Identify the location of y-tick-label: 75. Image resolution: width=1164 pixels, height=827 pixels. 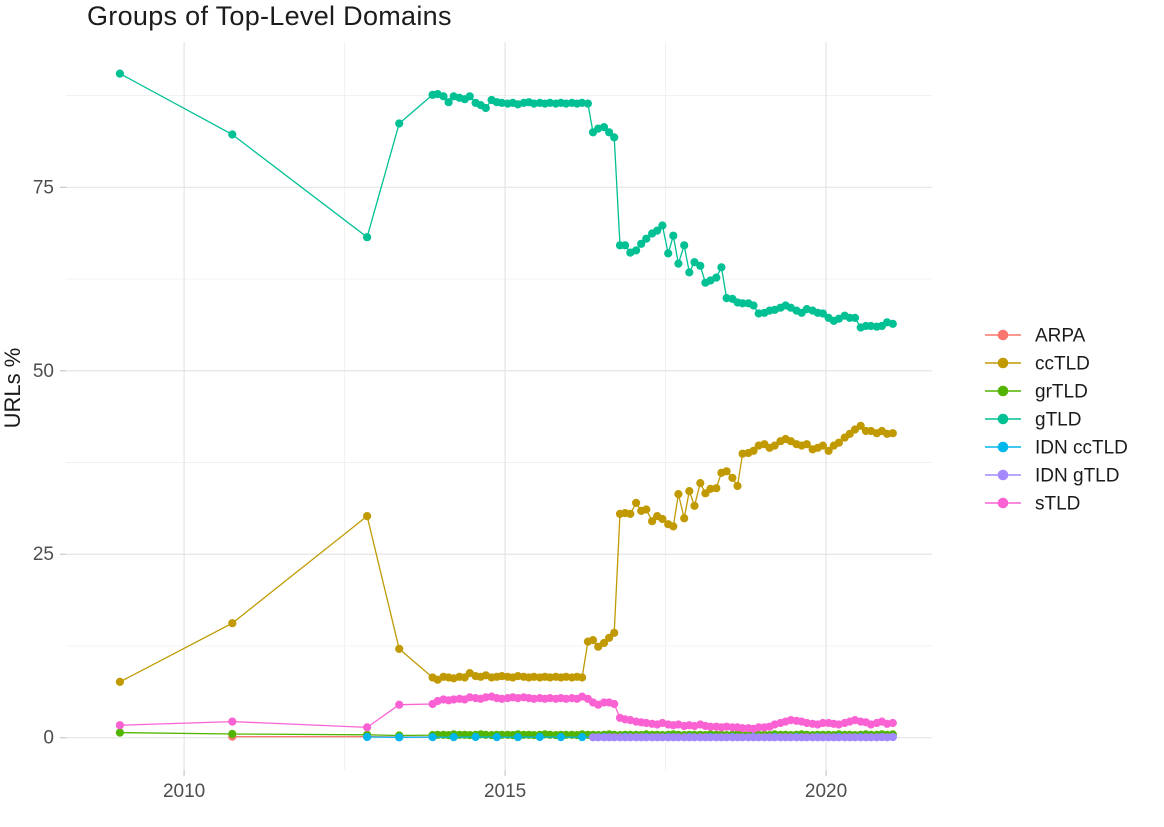
(43, 187).